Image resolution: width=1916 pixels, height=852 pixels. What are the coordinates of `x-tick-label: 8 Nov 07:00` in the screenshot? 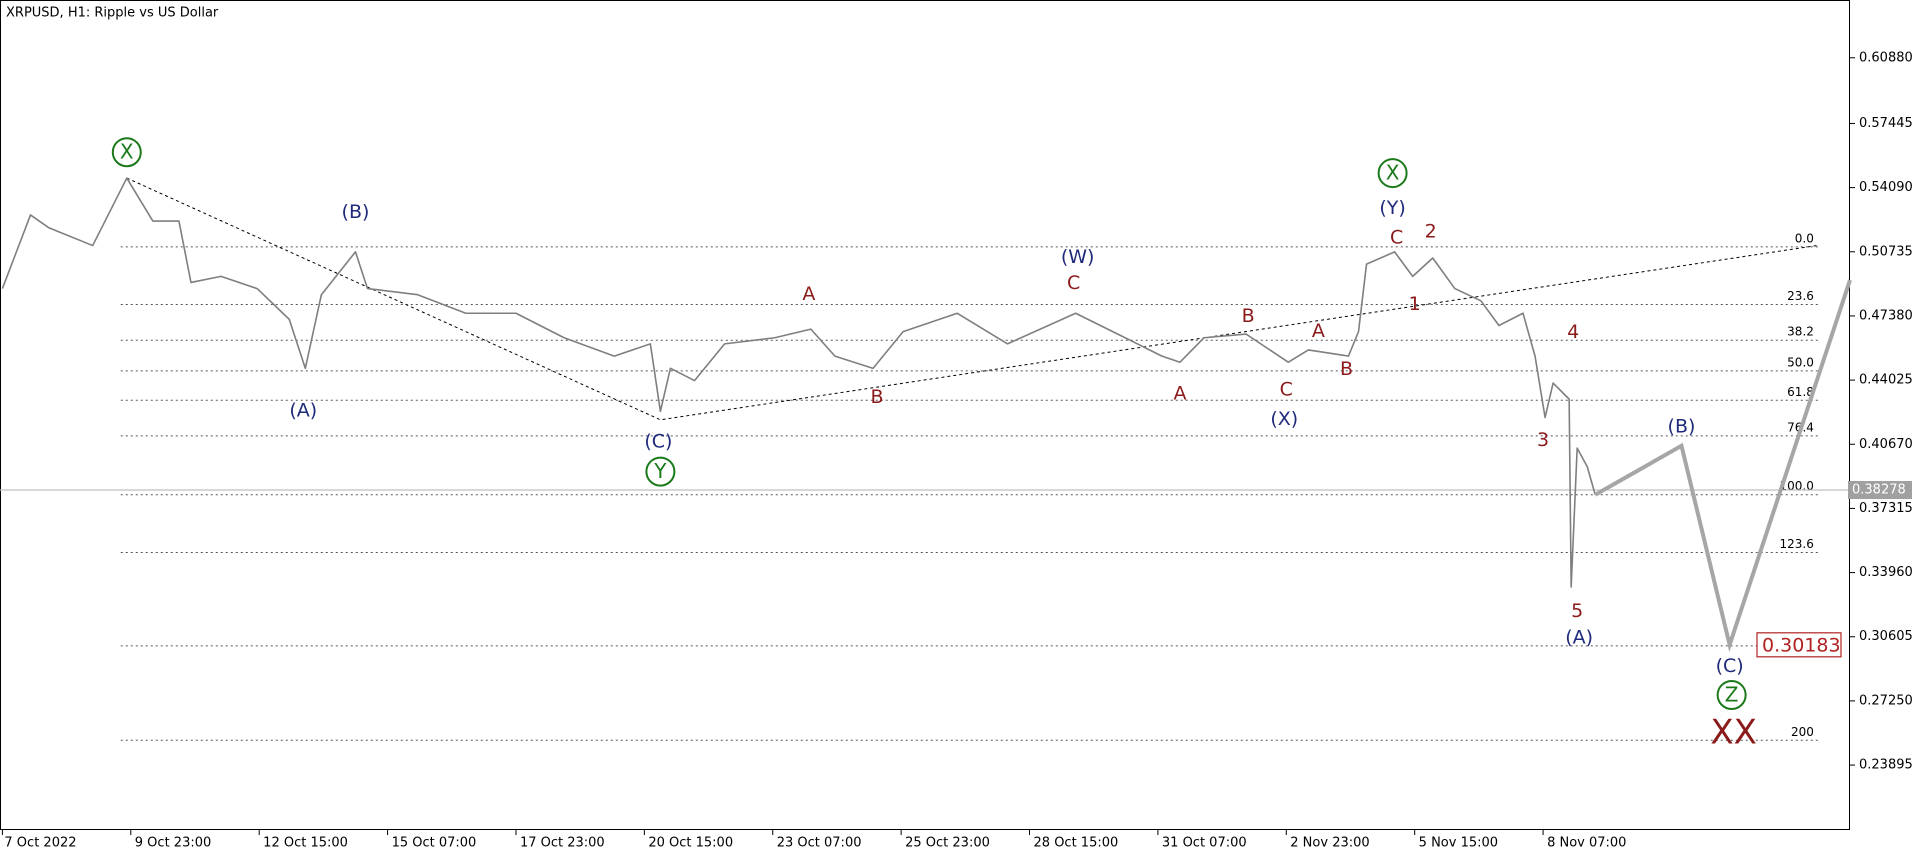 It's located at (1586, 843).